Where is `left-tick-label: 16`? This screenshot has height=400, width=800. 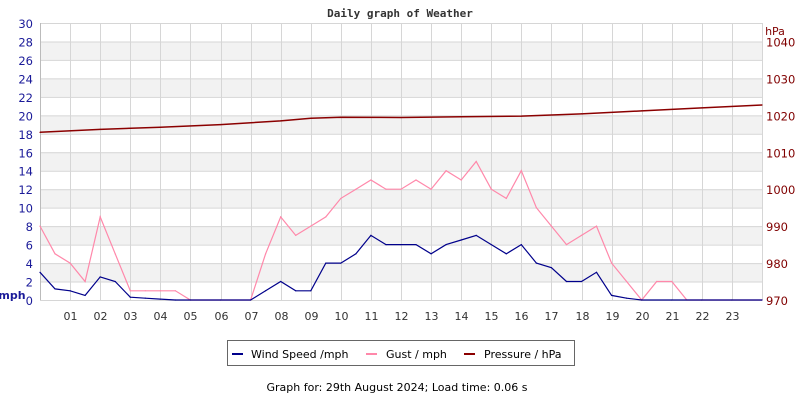
left-tick-label: 16 is located at coordinates (25, 153).